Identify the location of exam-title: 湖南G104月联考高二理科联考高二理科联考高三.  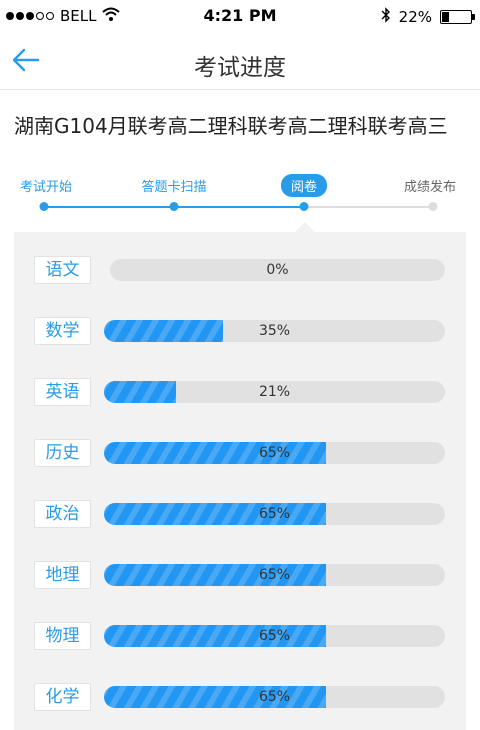
(231, 126).